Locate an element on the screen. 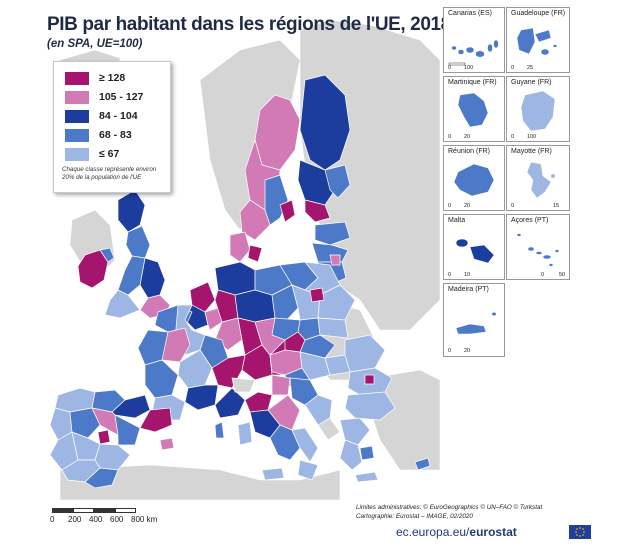 The height and width of the screenshot is (550, 620). scale-label: 400 is located at coordinates (96, 519).